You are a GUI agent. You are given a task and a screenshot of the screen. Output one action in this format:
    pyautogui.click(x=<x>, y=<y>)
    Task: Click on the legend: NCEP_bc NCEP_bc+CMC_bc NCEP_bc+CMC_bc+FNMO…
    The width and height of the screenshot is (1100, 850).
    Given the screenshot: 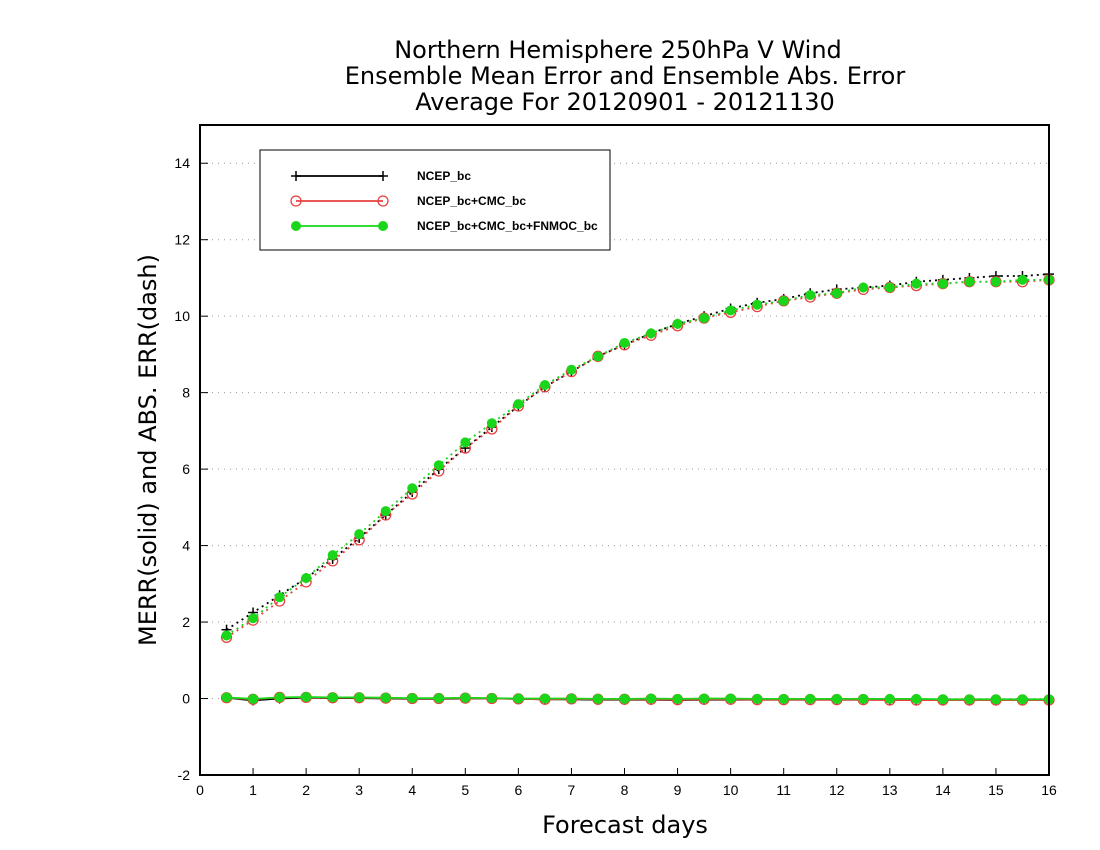 What is the action you would take?
    pyautogui.click(x=435, y=200)
    